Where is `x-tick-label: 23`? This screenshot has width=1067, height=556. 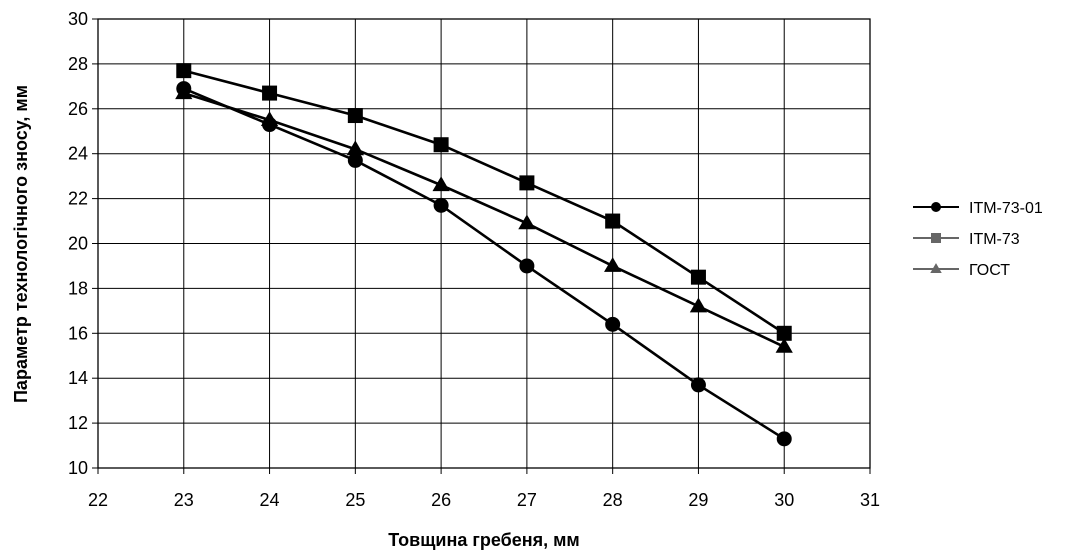 x-tick-label: 23 is located at coordinates (184, 500).